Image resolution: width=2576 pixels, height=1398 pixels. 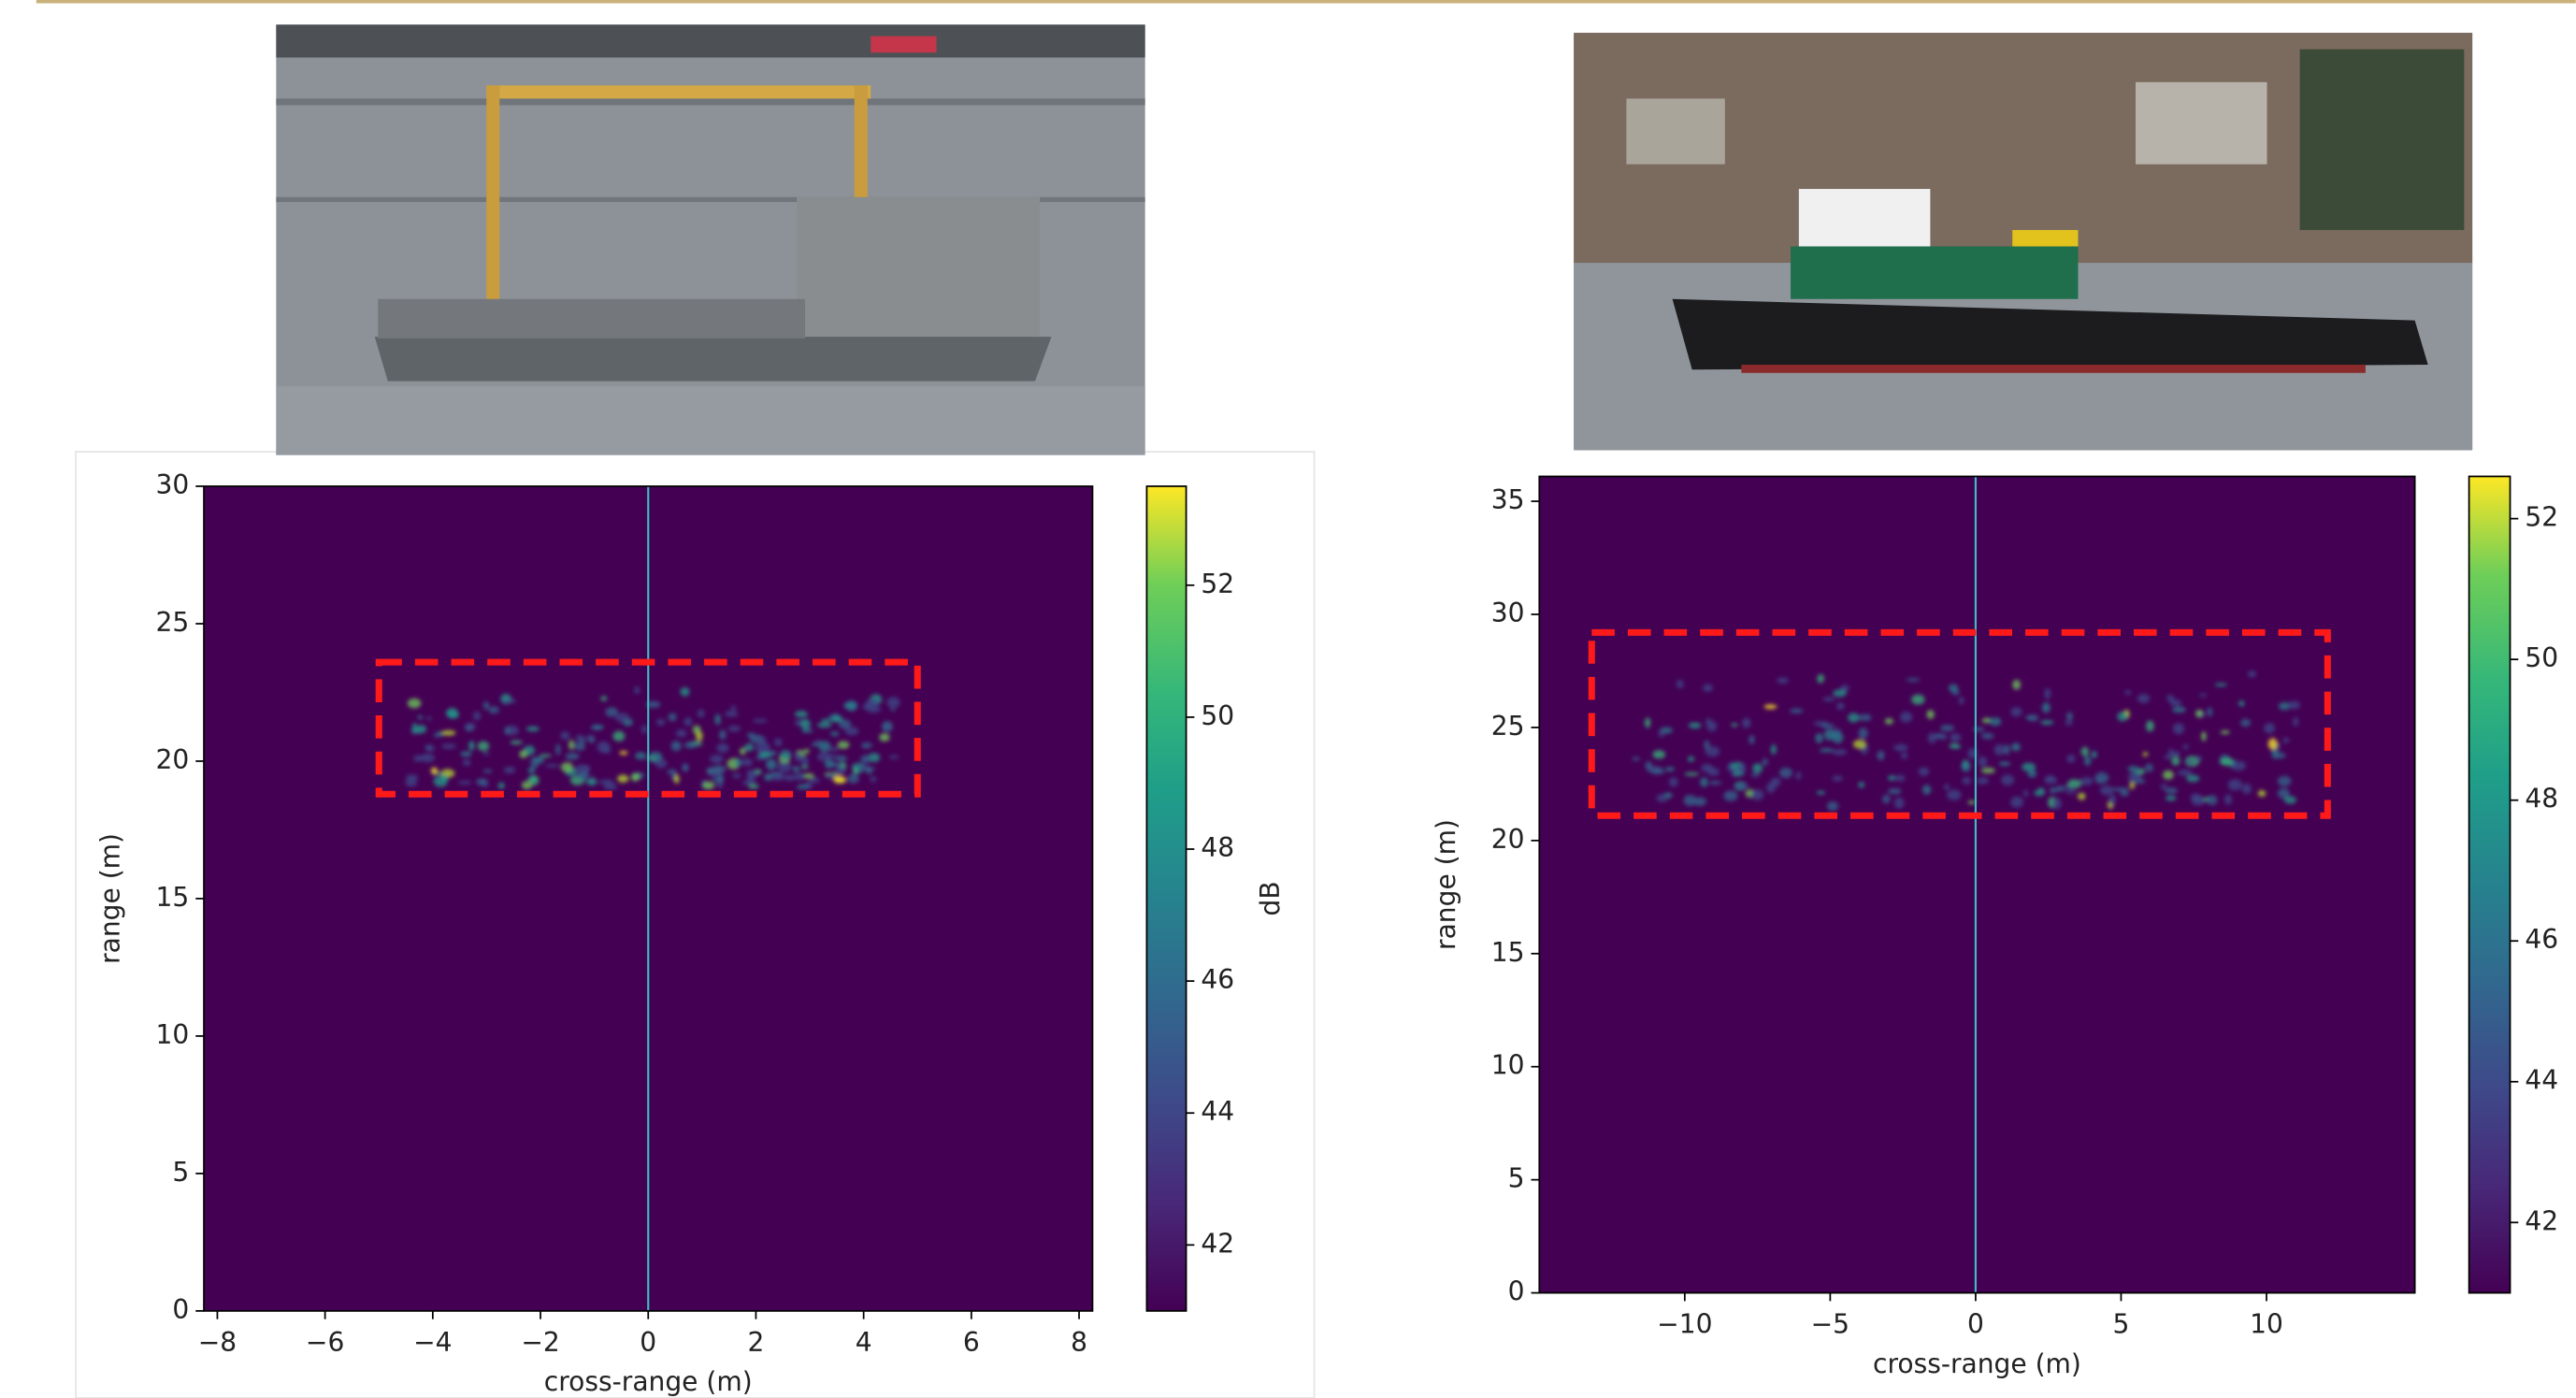 I want to click on y-axis-label: range (m), so click(x=111, y=898).